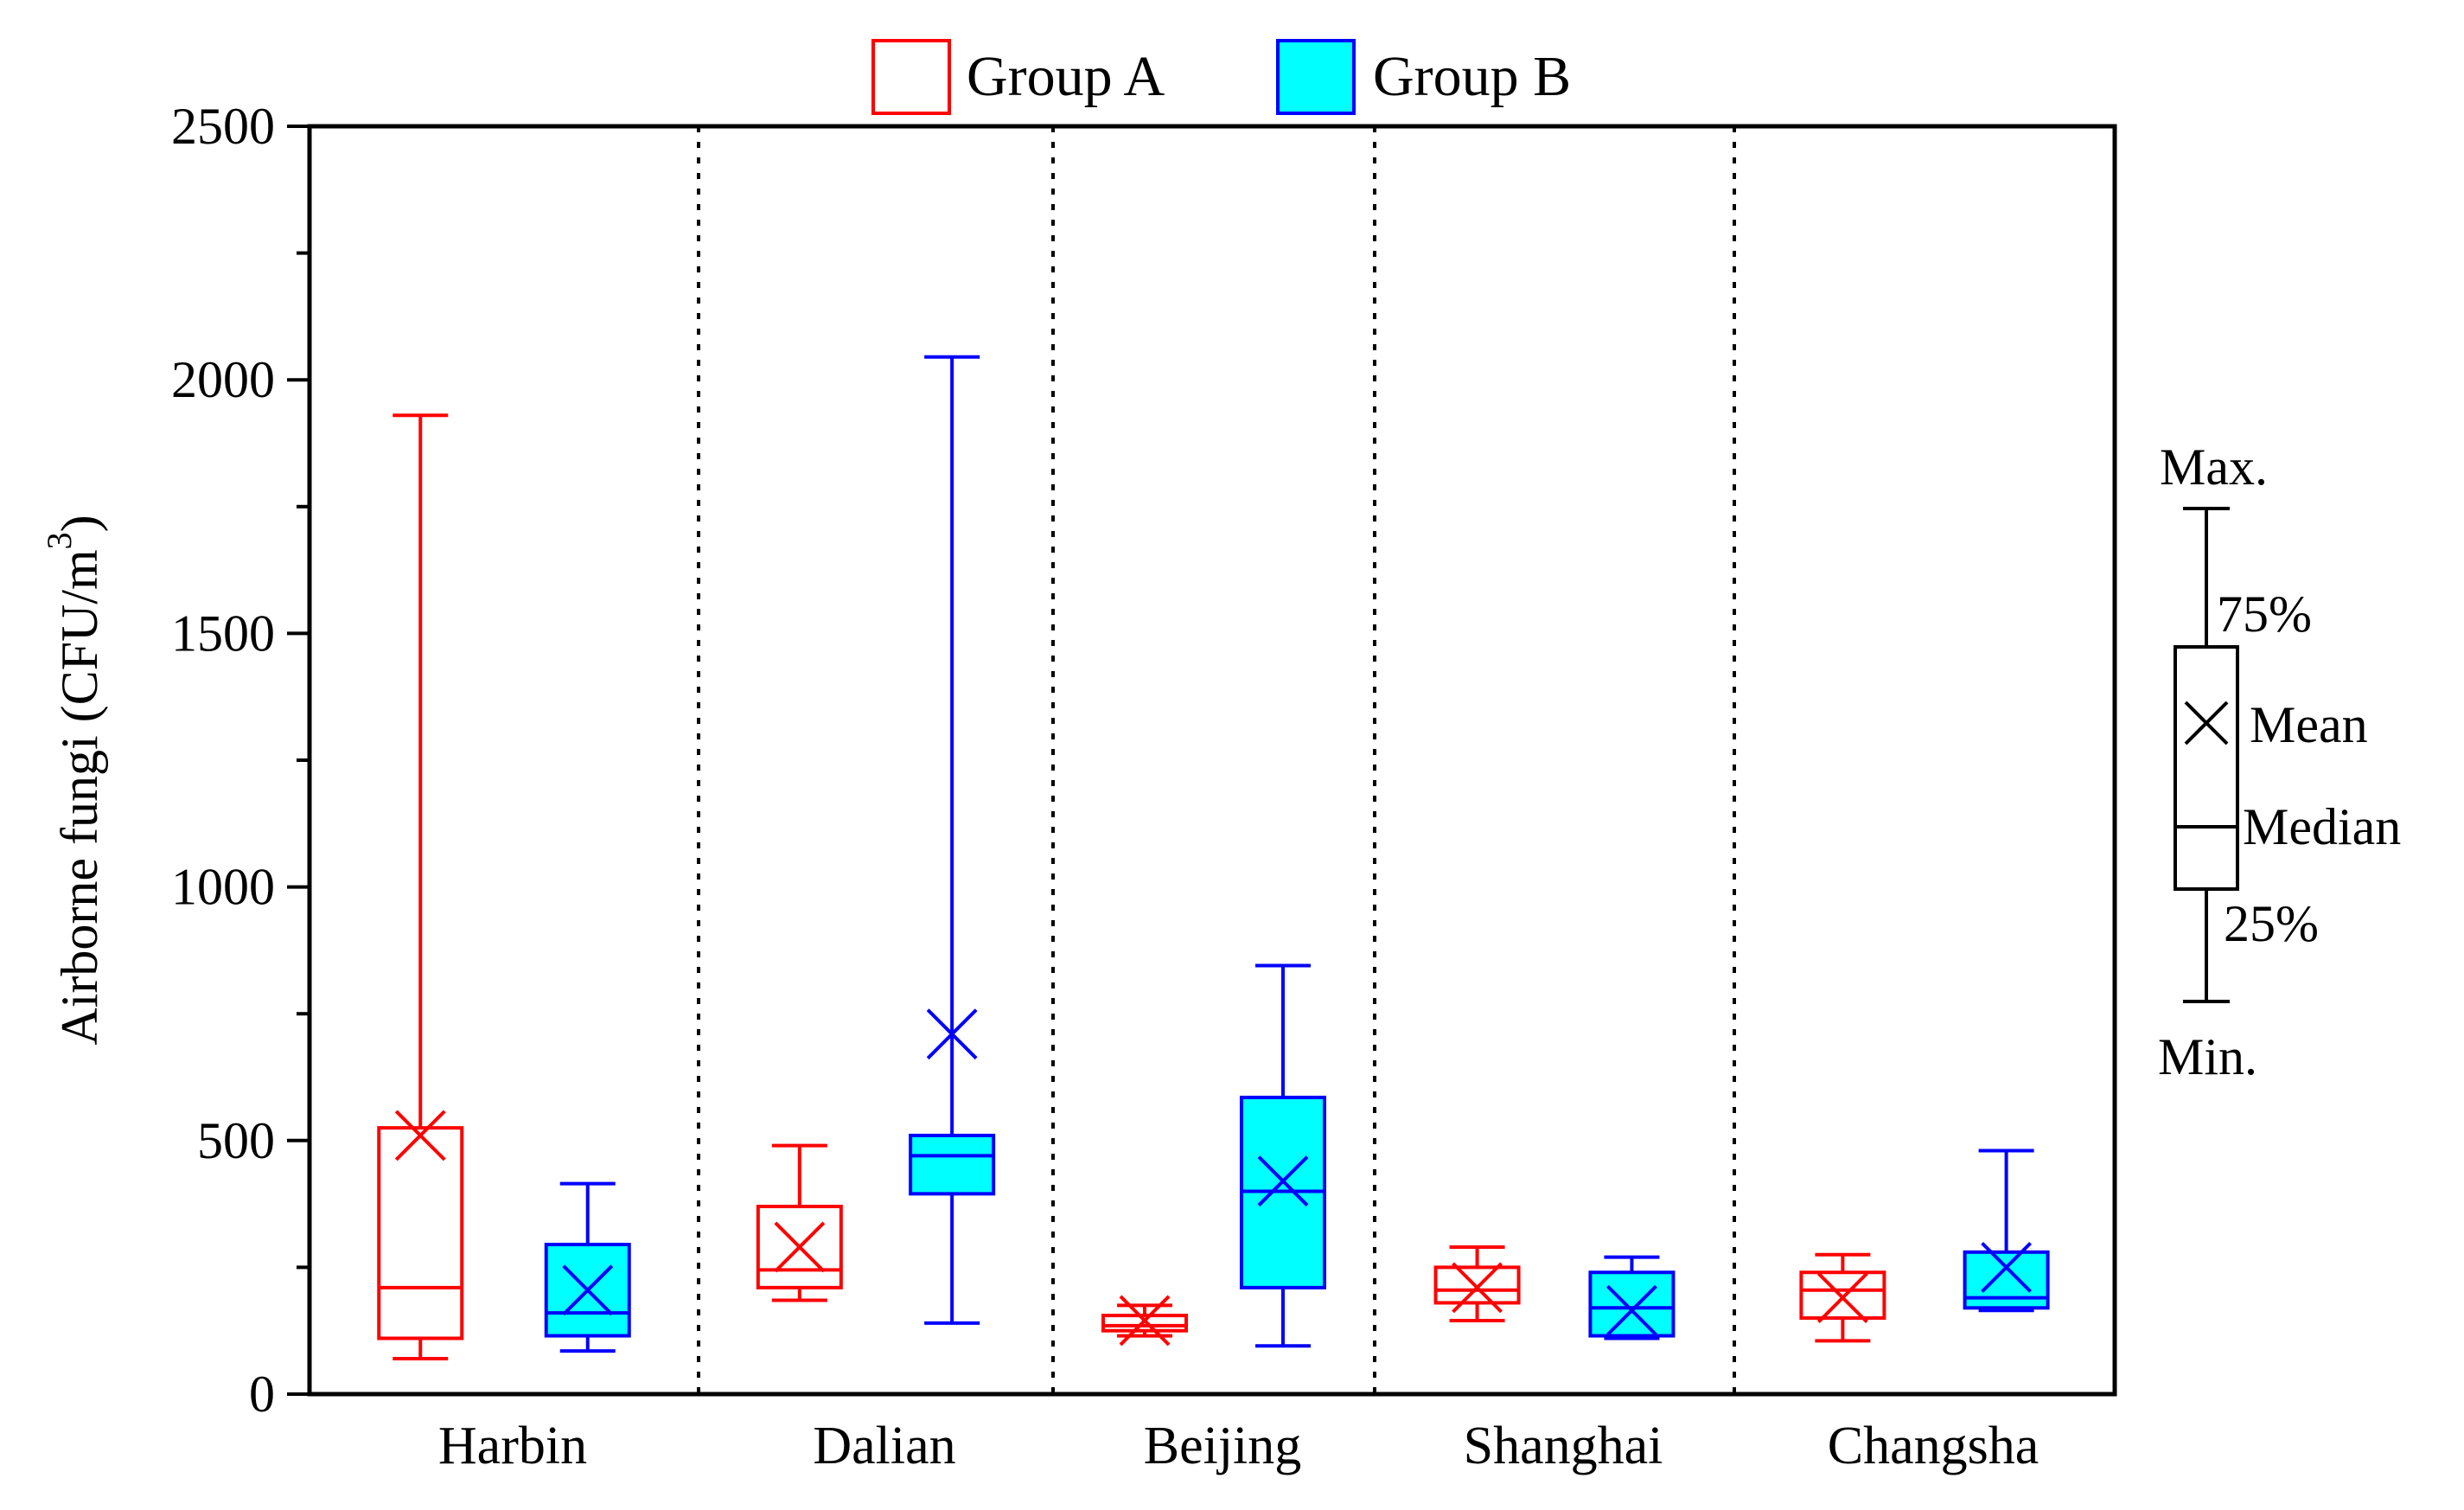  I want to click on box-group-b-shanghai, so click(1632, 1297).